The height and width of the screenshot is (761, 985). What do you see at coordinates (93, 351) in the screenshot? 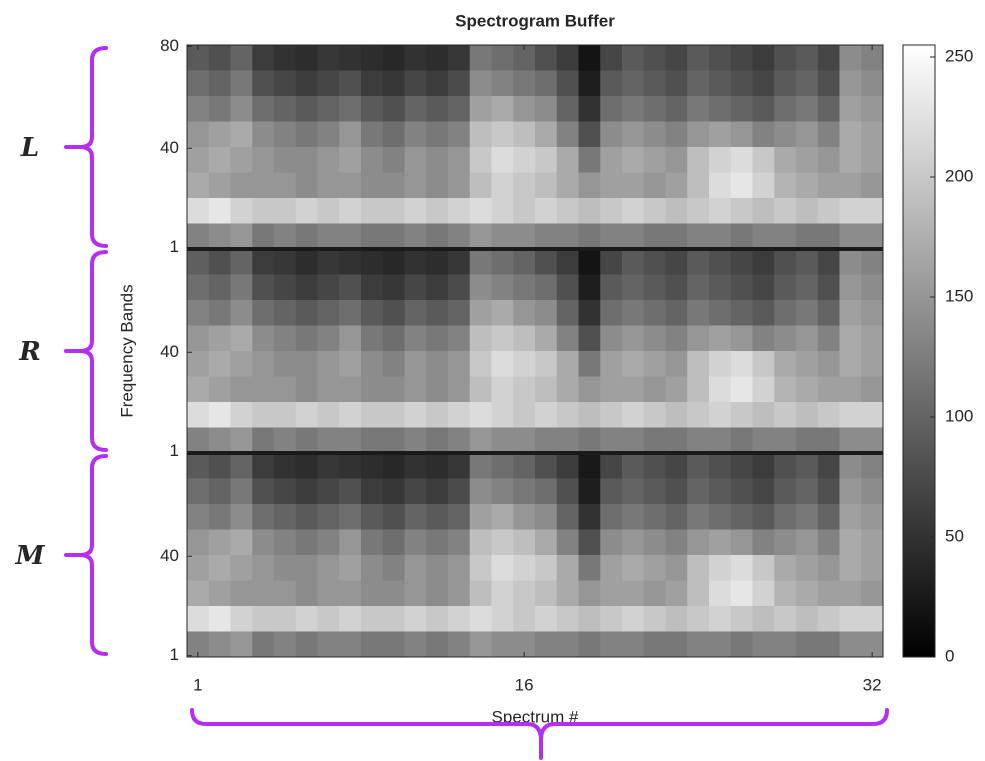
I see `brace` at bounding box center [93, 351].